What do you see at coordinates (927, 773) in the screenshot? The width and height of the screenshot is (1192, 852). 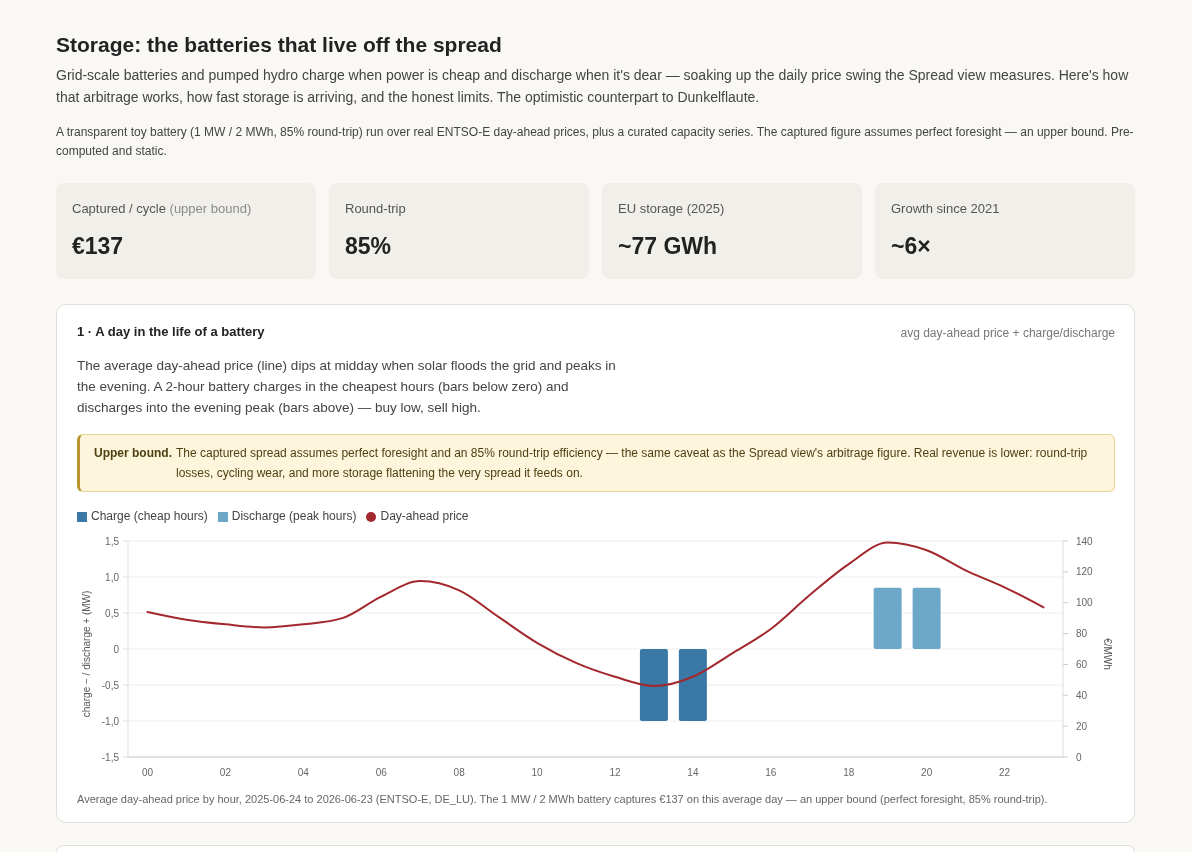 I see `x-tick-label: 20` at bounding box center [927, 773].